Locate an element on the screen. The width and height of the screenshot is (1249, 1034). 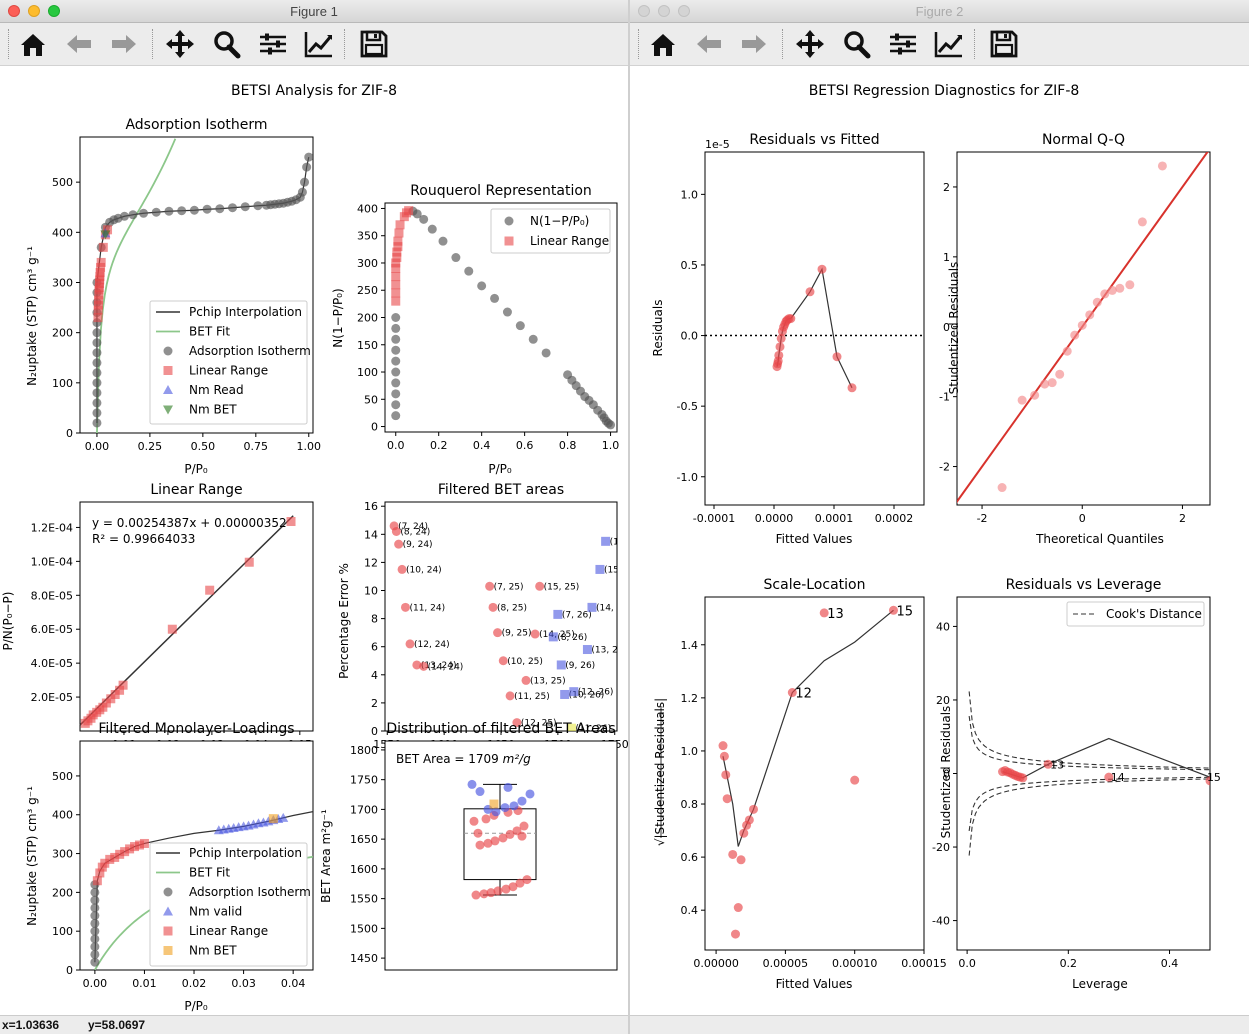
x-tick-label: 0.25 is located at coordinates (150, 446).